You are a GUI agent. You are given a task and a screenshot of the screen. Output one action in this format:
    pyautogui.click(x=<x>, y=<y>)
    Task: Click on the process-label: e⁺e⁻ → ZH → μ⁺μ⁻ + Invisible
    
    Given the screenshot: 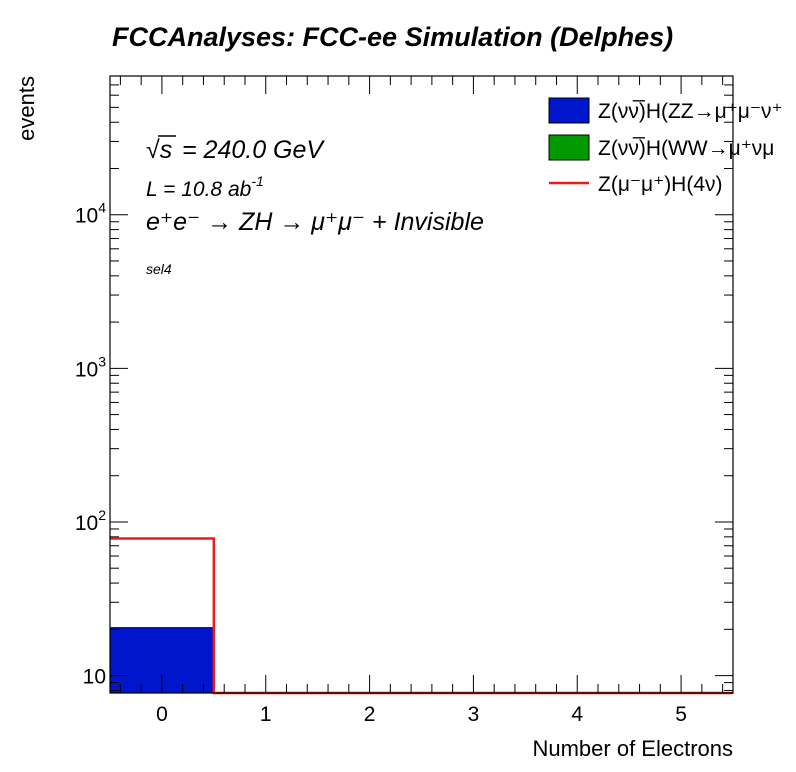 What is the action you would take?
    pyautogui.click(x=315, y=222)
    